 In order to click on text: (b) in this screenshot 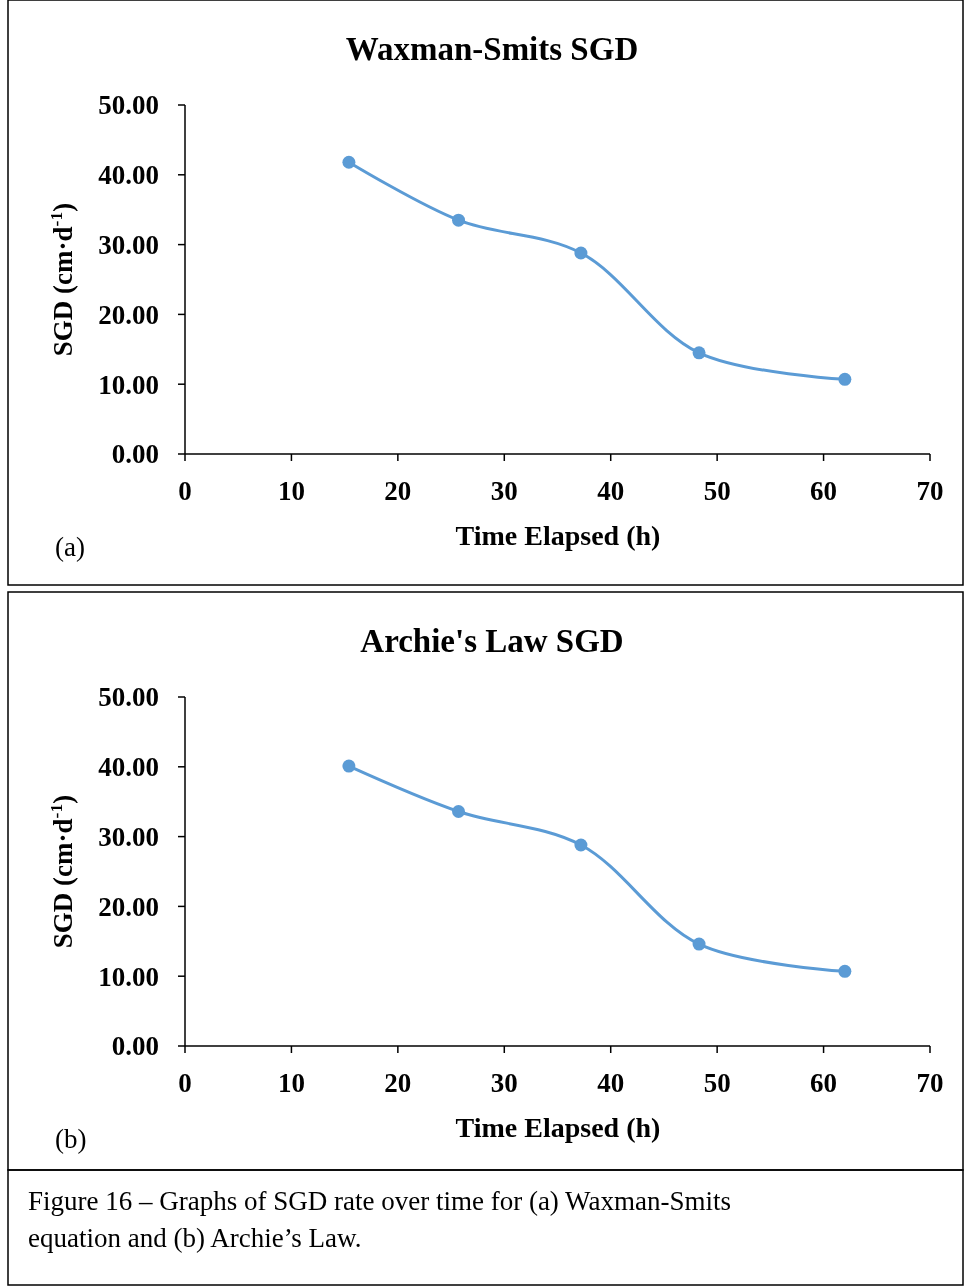, I will do `click(71, 1139)`.